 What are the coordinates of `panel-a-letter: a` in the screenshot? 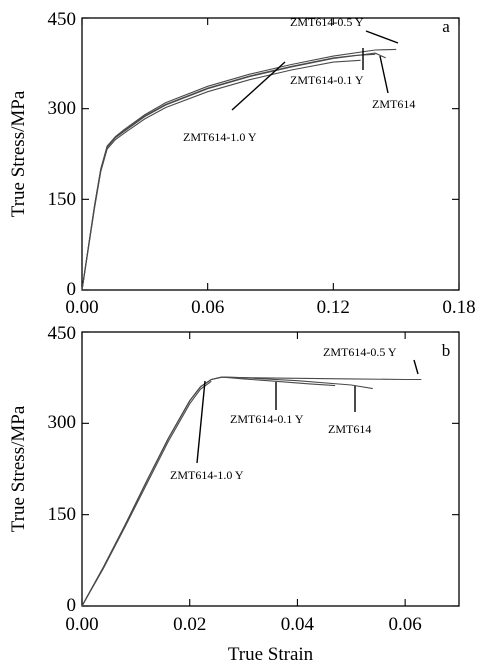 It's located at (446, 26).